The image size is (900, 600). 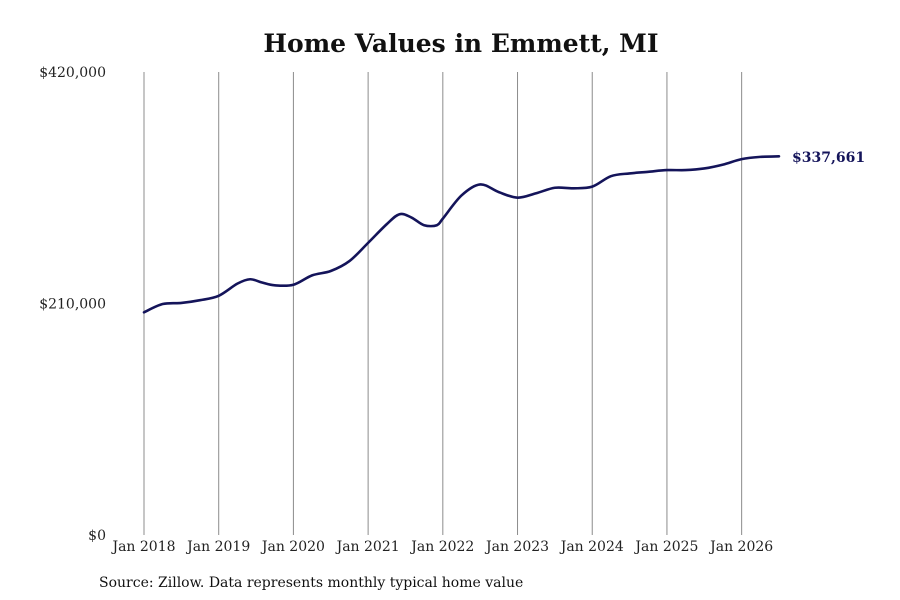 What do you see at coordinates (740, 547) in the screenshot?
I see `x-tick-label: Jan 2026` at bounding box center [740, 547].